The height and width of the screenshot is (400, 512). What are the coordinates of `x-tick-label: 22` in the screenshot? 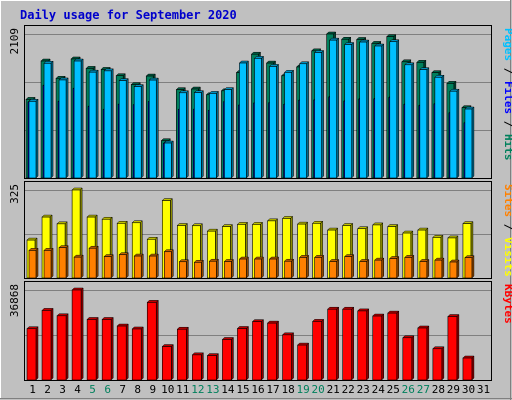 It's located at (348, 389).